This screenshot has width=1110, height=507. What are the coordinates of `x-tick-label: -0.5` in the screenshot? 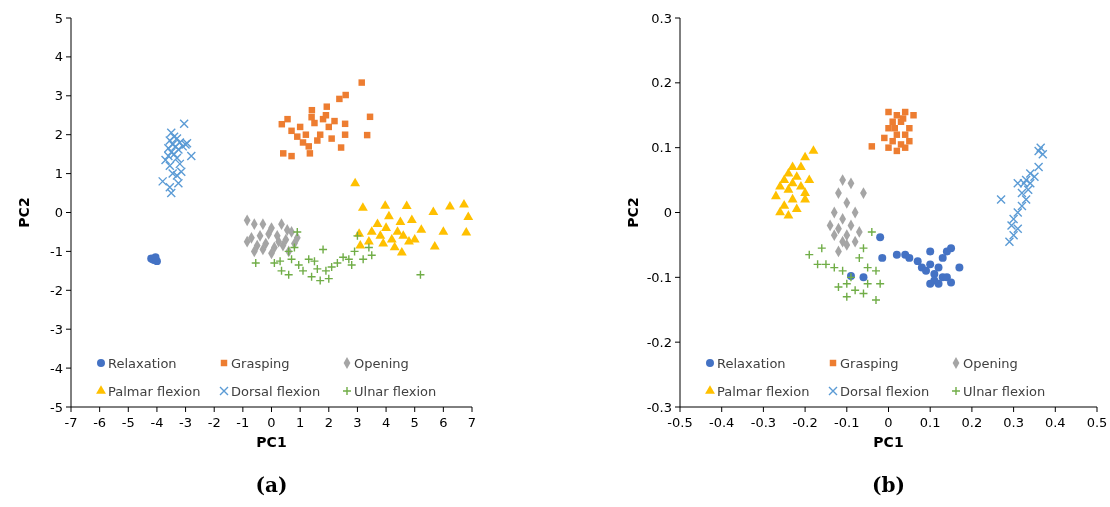 It's located at (680, 422).